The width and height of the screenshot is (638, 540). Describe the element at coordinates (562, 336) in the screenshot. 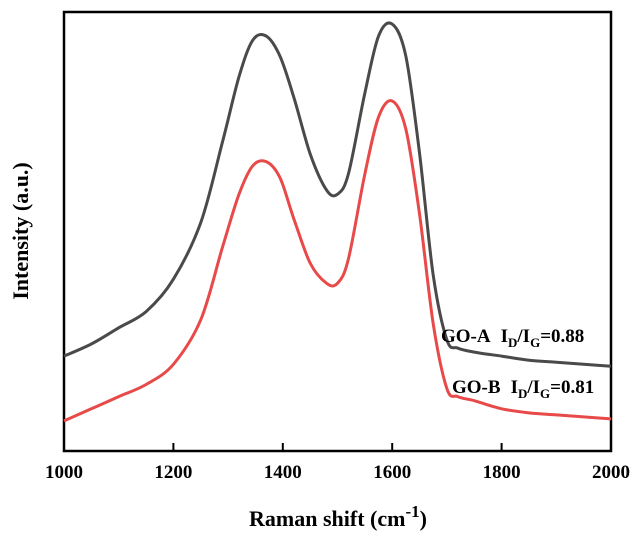

I see `annotation-value: =0.88` at that location.